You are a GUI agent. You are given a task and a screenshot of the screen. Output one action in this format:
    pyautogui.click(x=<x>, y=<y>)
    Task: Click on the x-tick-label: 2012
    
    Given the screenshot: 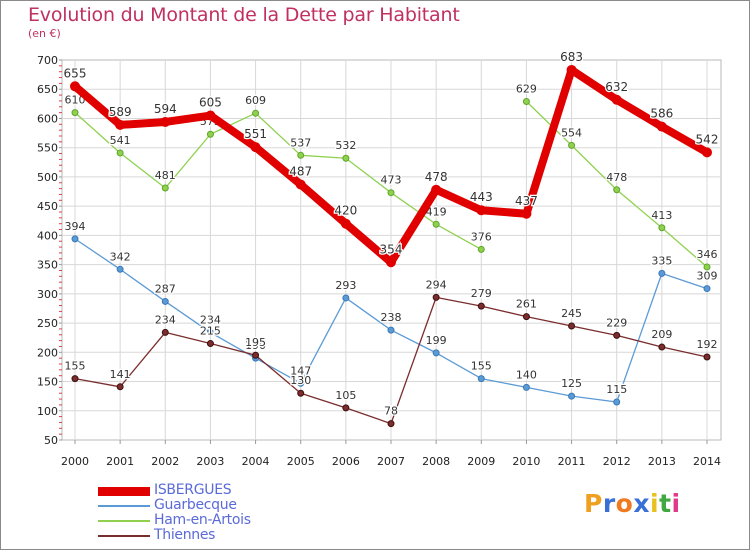 What is the action you would take?
    pyautogui.click(x=617, y=461)
    